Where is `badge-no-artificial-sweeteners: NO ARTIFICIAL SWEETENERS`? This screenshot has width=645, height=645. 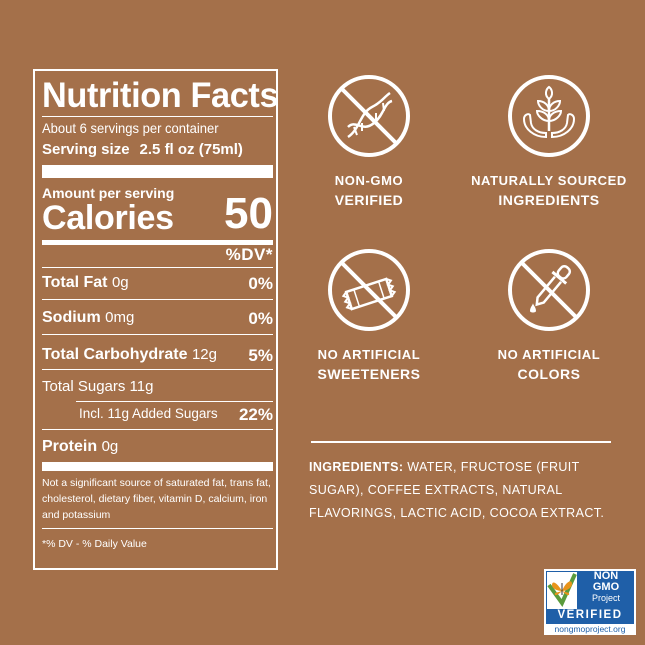 badge-no-artificial-sweeteners: NO ARTIFICIAL SWEETENERS is located at coordinates (369, 314).